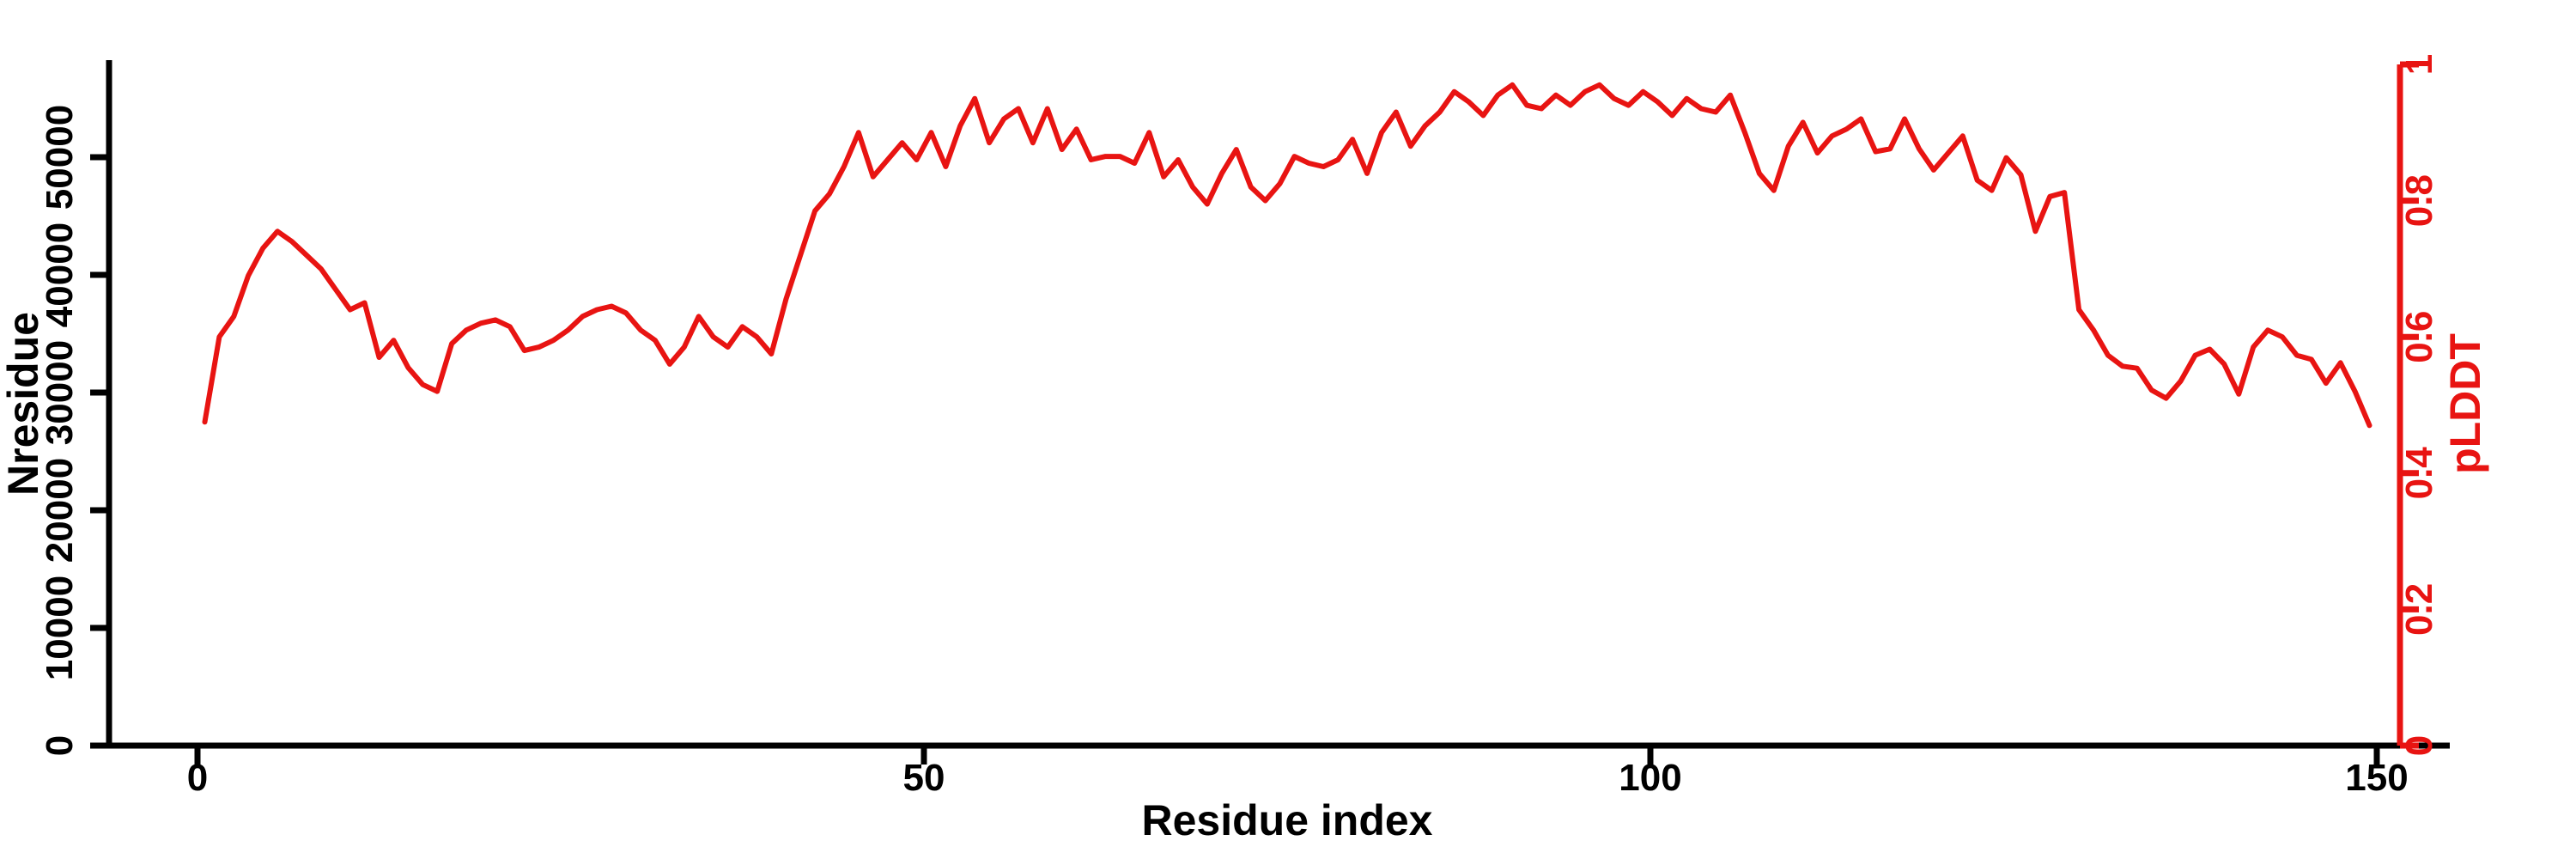 This screenshot has width=2576, height=859. I want to click on x-tick-label: 150, so click(2376, 778).